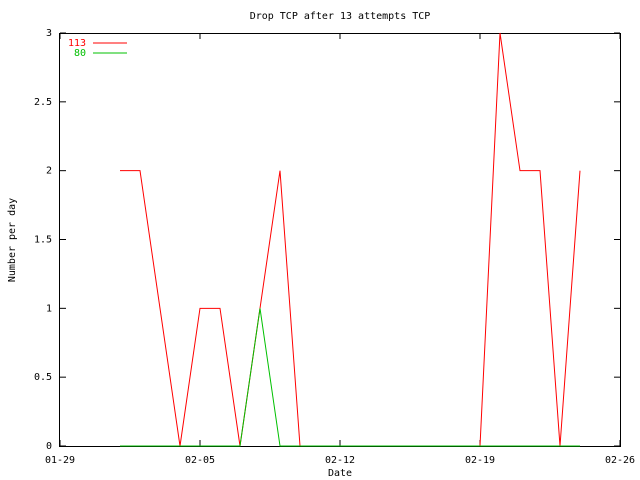 This screenshot has width=640, height=480. I want to click on y-tick-label: 3, so click(49, 33).